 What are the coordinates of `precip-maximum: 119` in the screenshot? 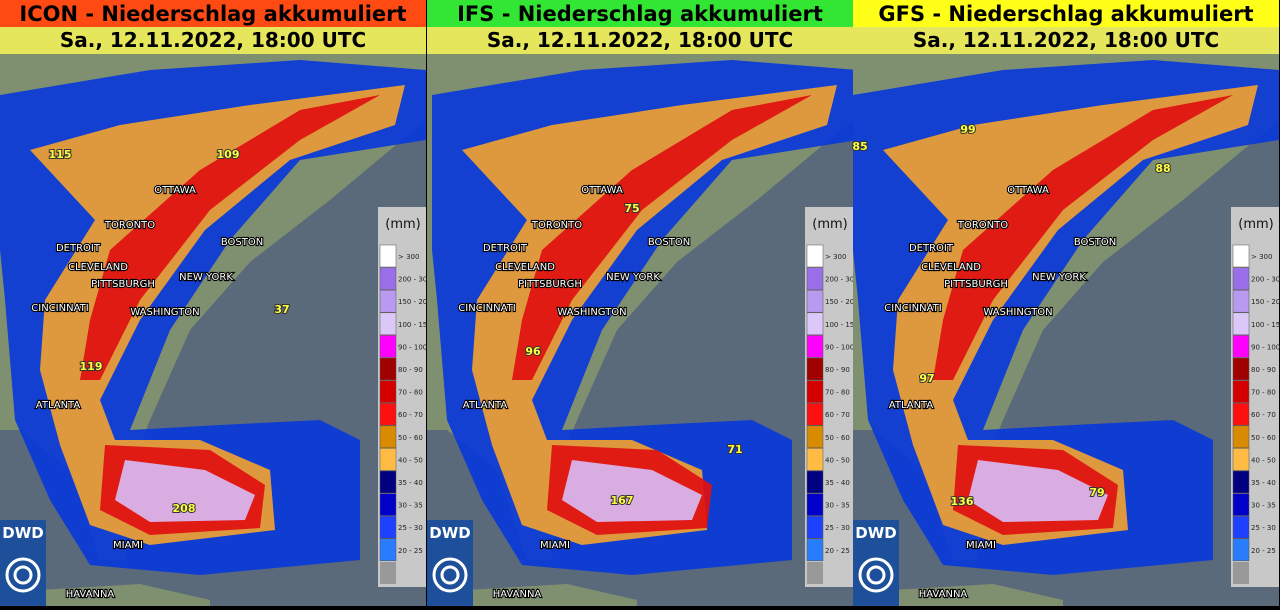 It's located at (91, 366).